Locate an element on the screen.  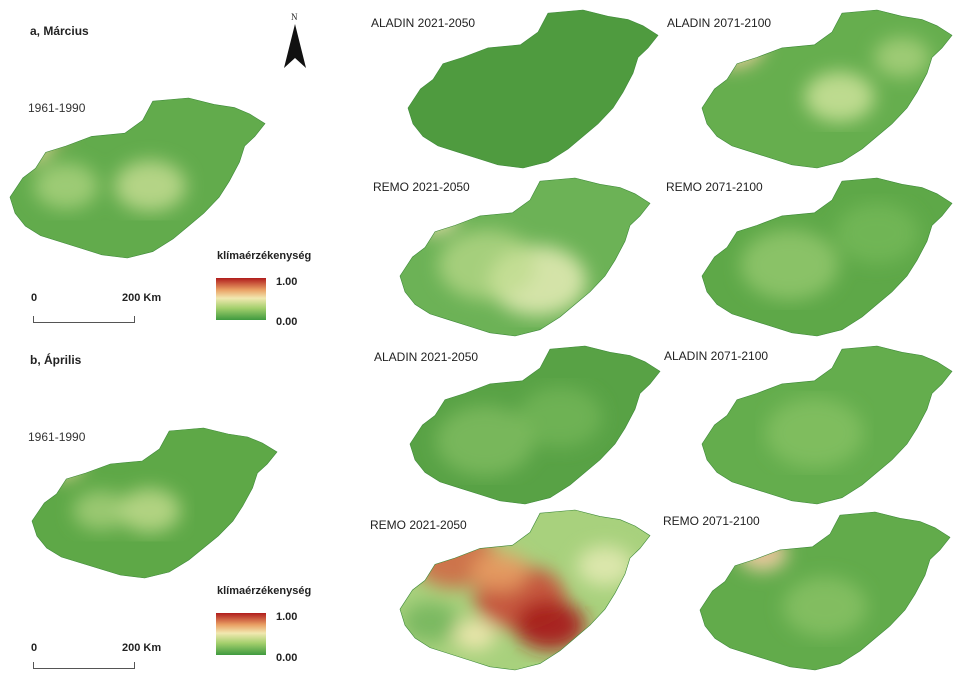
legend-max-april: 1.00 is located at coordinates (287, 617).